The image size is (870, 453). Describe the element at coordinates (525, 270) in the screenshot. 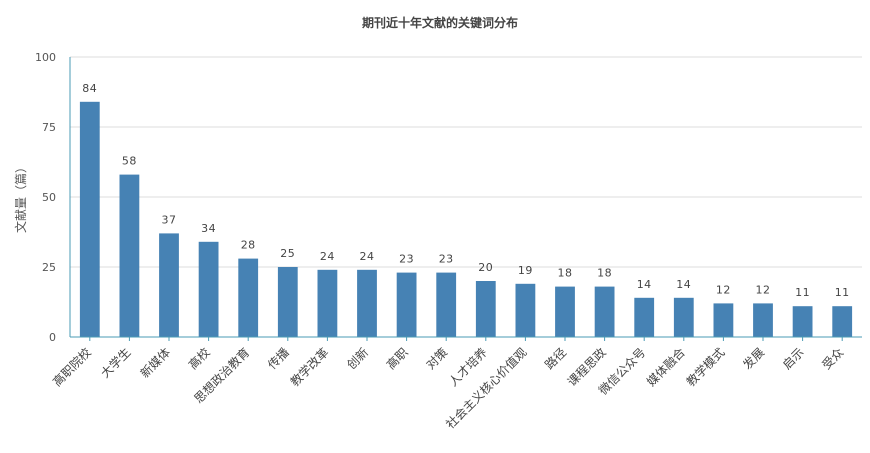

I see `data-label: 19` at that location.